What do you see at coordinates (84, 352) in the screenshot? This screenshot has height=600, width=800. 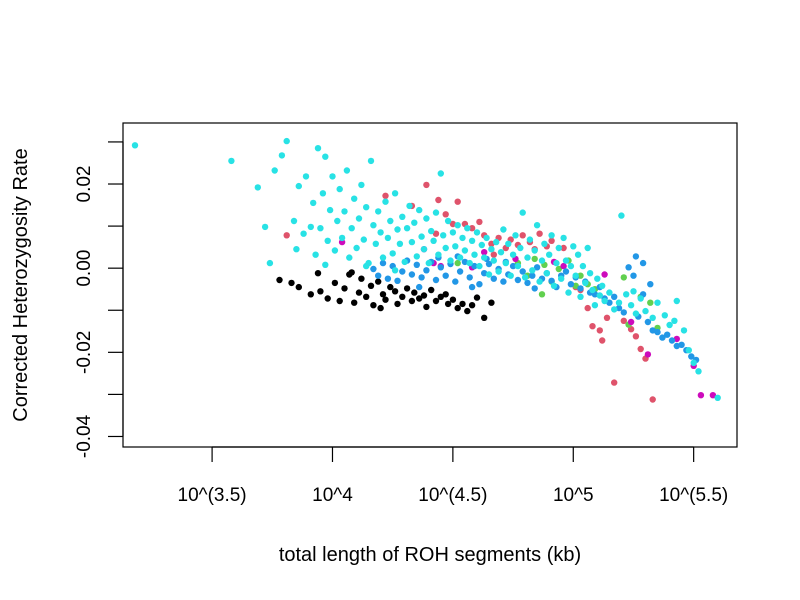 I see `y-tick-label: -0.02` at bounding box center [84, 352].